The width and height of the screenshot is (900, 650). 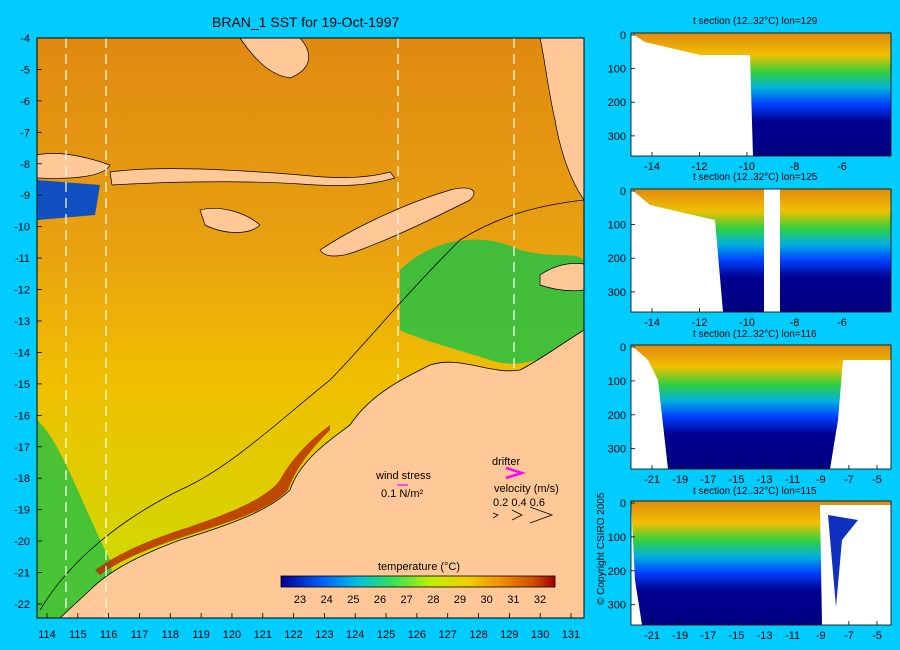 I want to click on y-tick-label: -20, so click(x=22, y=542).